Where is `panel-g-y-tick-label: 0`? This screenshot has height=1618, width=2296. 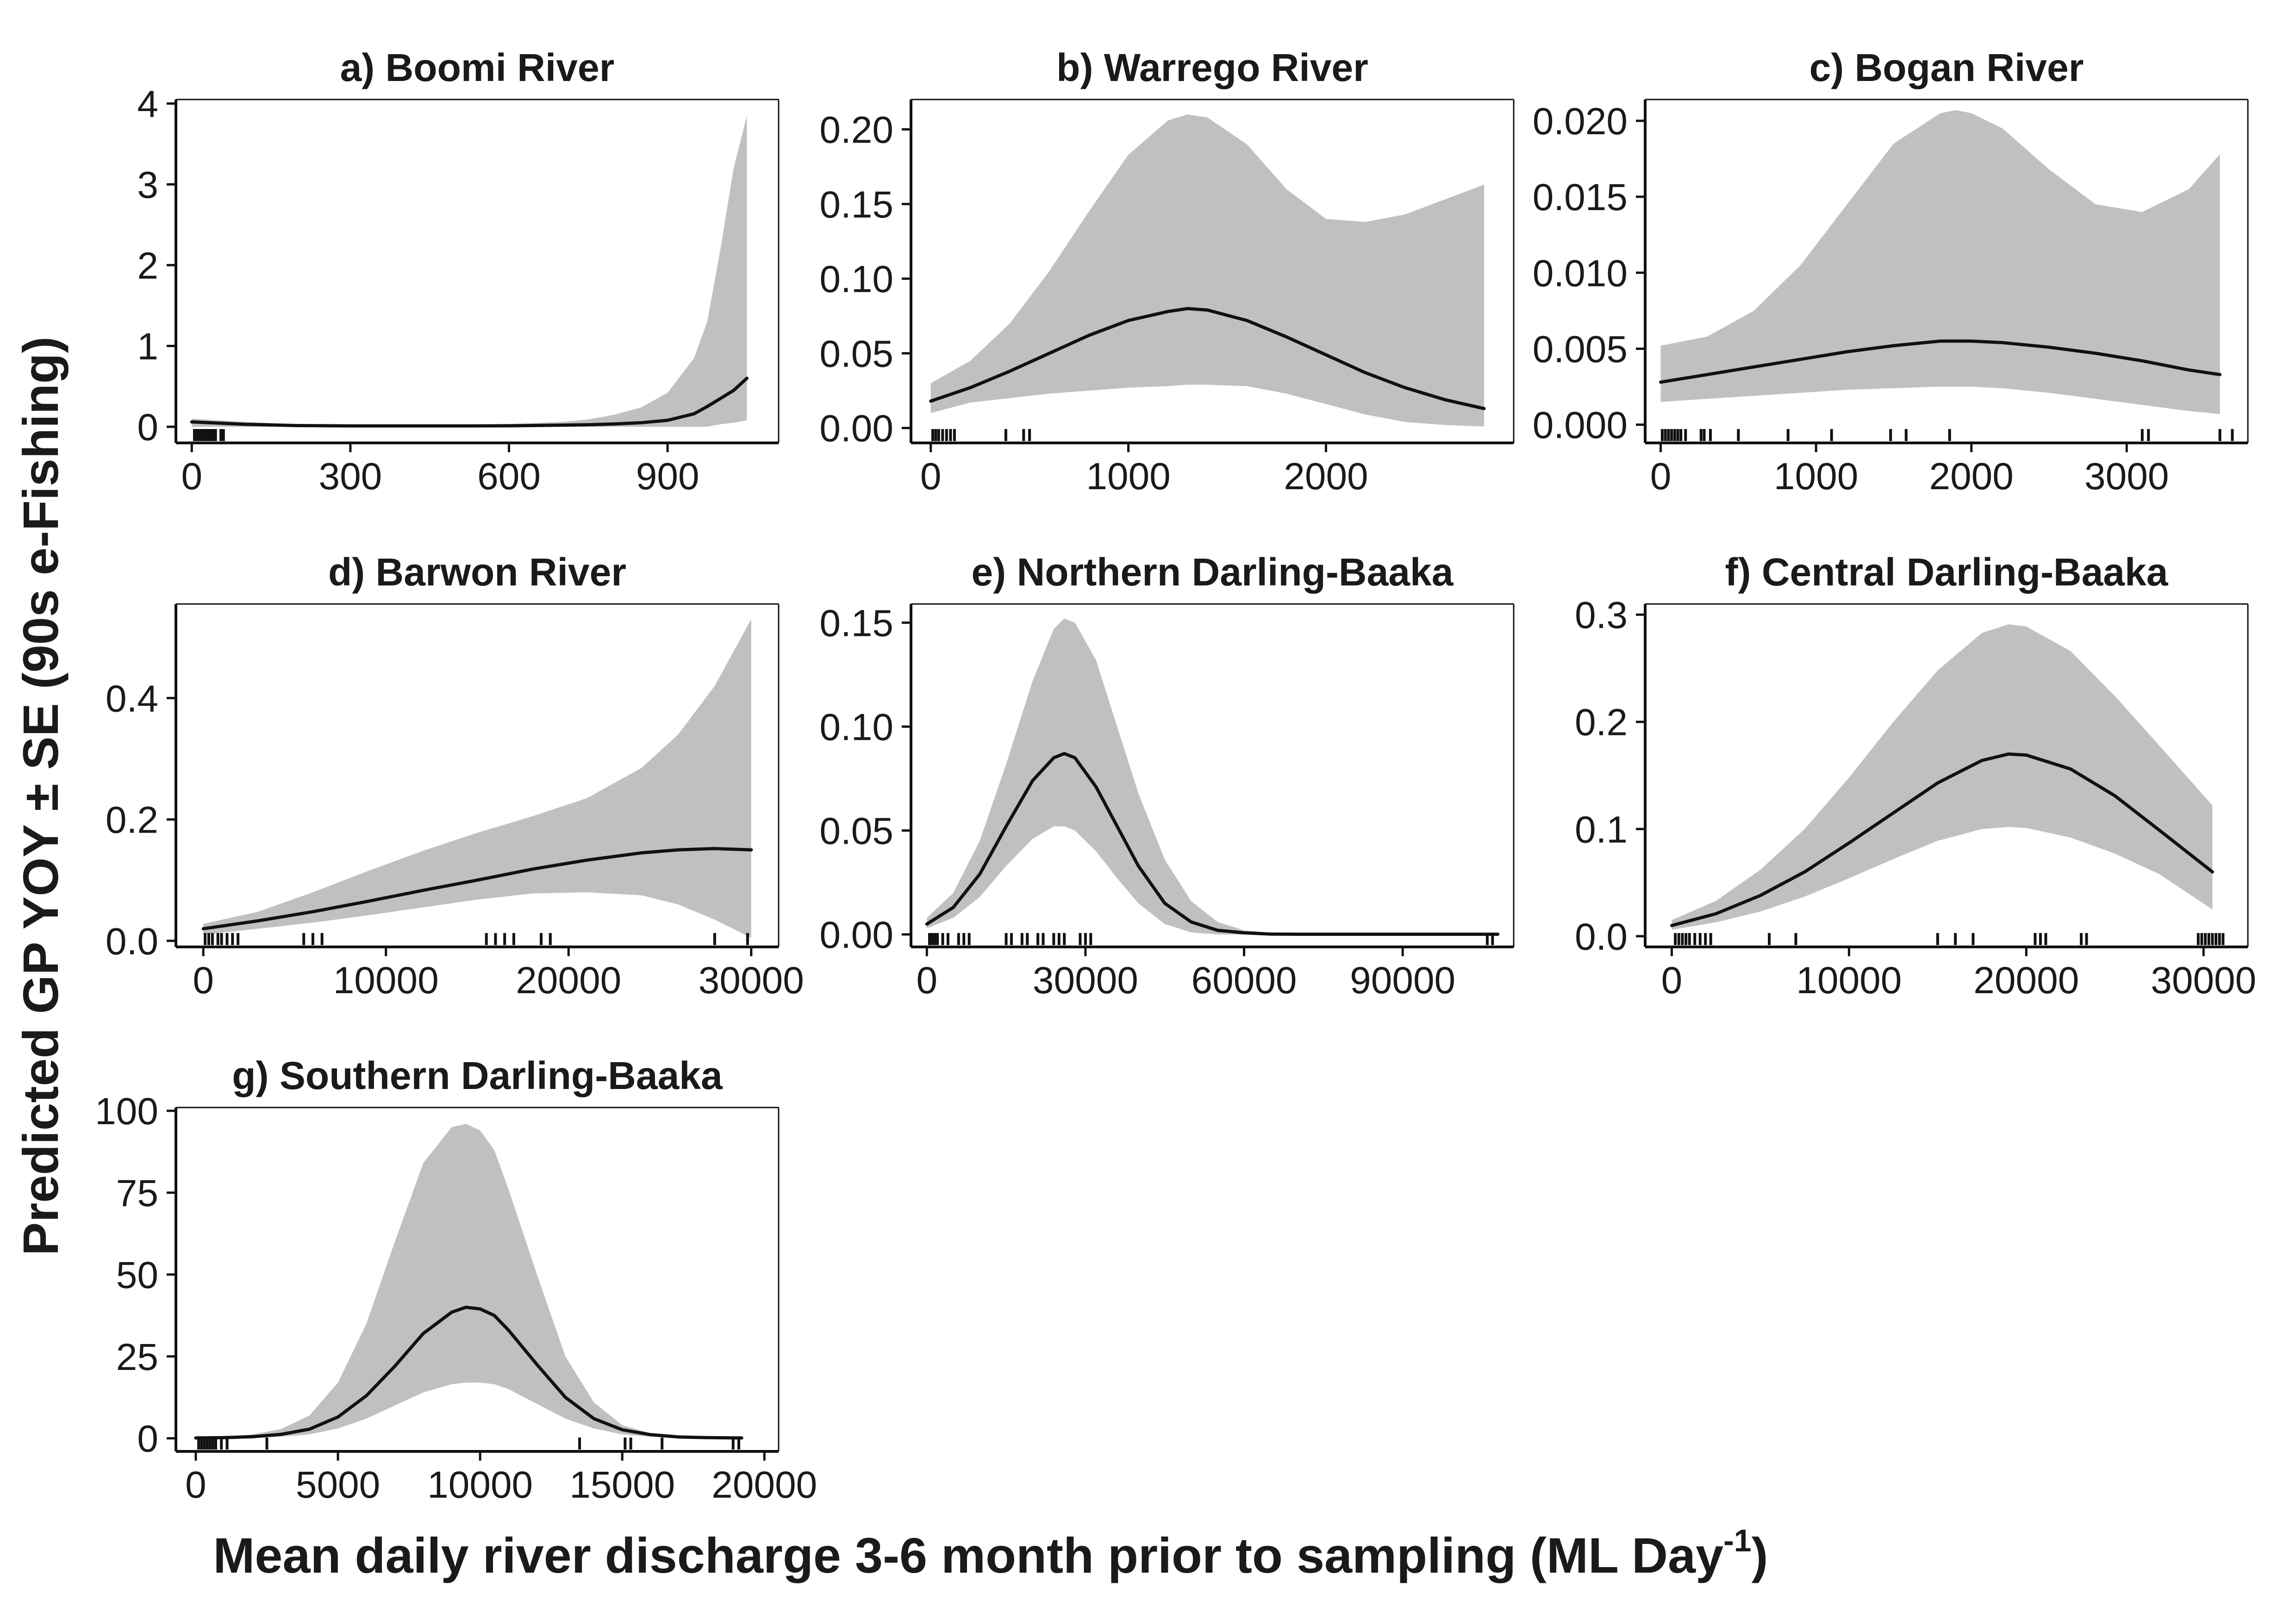
panel-g-y-tick-label: 0 is located at coordinates (147, 1439).